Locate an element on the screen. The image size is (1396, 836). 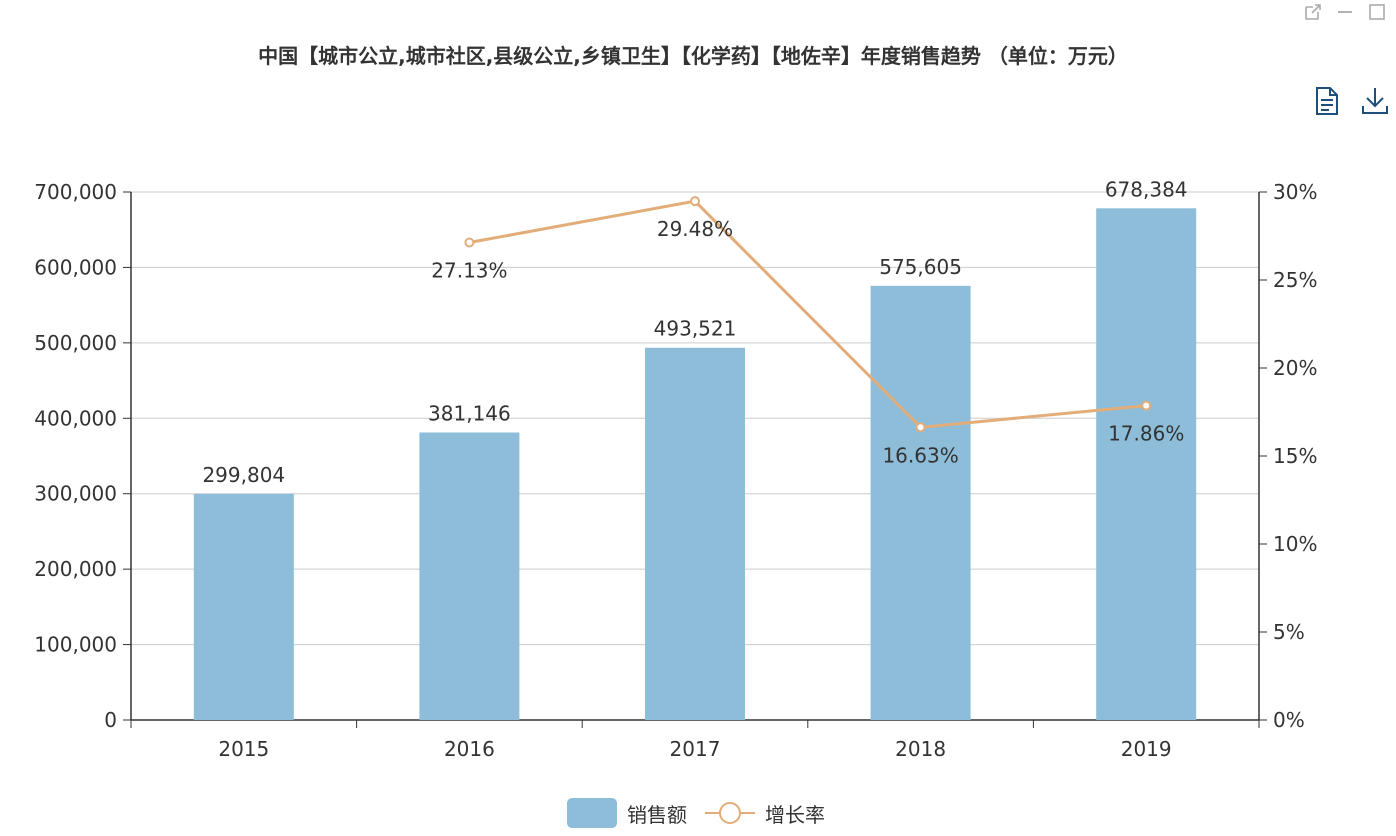
y-right-tick-label: 20% is located at coordinates (1295, 368).